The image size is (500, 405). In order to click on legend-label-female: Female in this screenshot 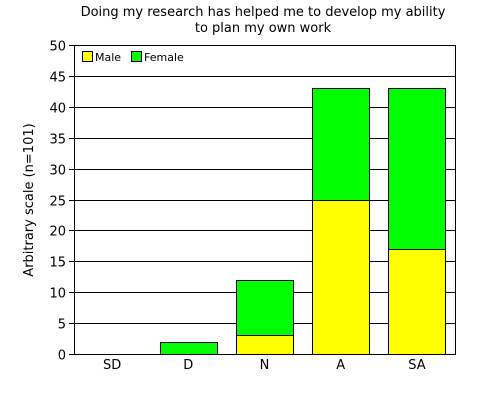, I will do `click(164, 57)`.